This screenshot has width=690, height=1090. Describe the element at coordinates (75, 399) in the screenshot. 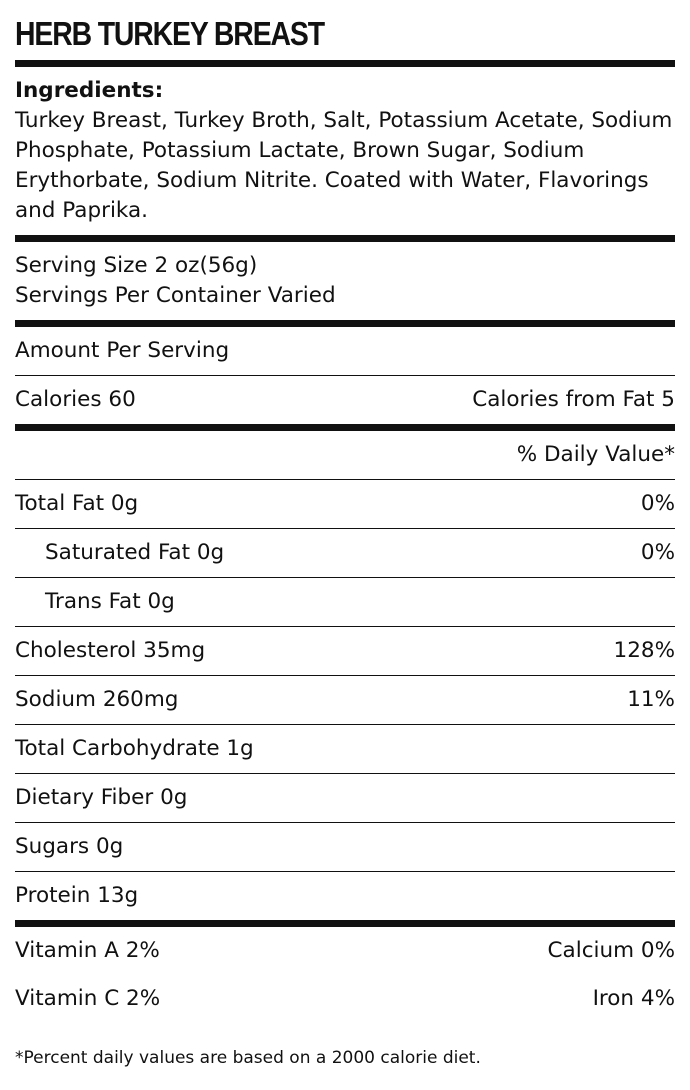

I see `calories-label: Calories 60` at that location.